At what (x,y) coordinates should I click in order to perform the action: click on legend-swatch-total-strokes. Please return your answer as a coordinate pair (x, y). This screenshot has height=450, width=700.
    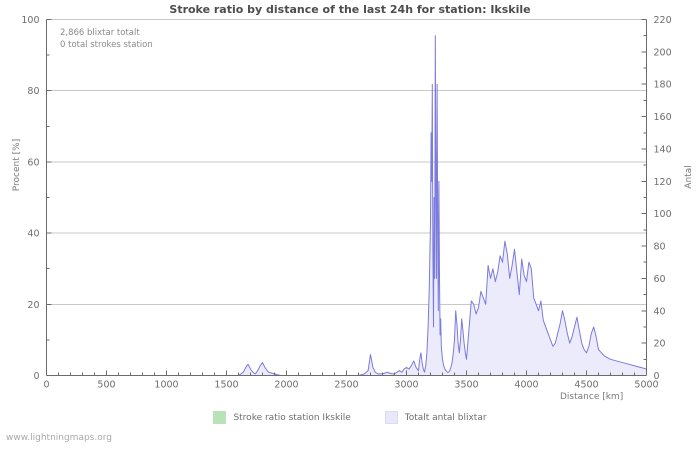
    Looking at the image, I should click on (391, 417).